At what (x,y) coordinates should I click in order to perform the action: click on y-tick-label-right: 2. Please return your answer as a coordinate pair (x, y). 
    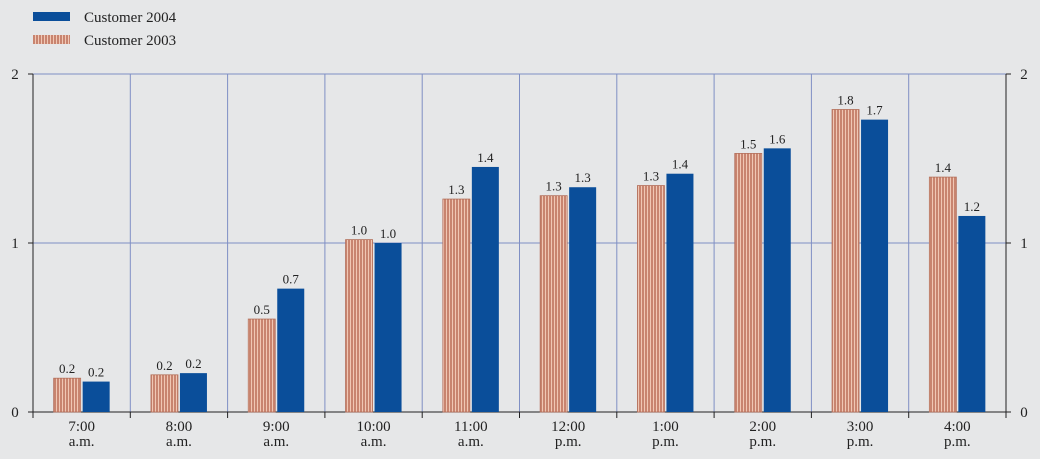
    Looking at the image, I should click on (1024, 75).